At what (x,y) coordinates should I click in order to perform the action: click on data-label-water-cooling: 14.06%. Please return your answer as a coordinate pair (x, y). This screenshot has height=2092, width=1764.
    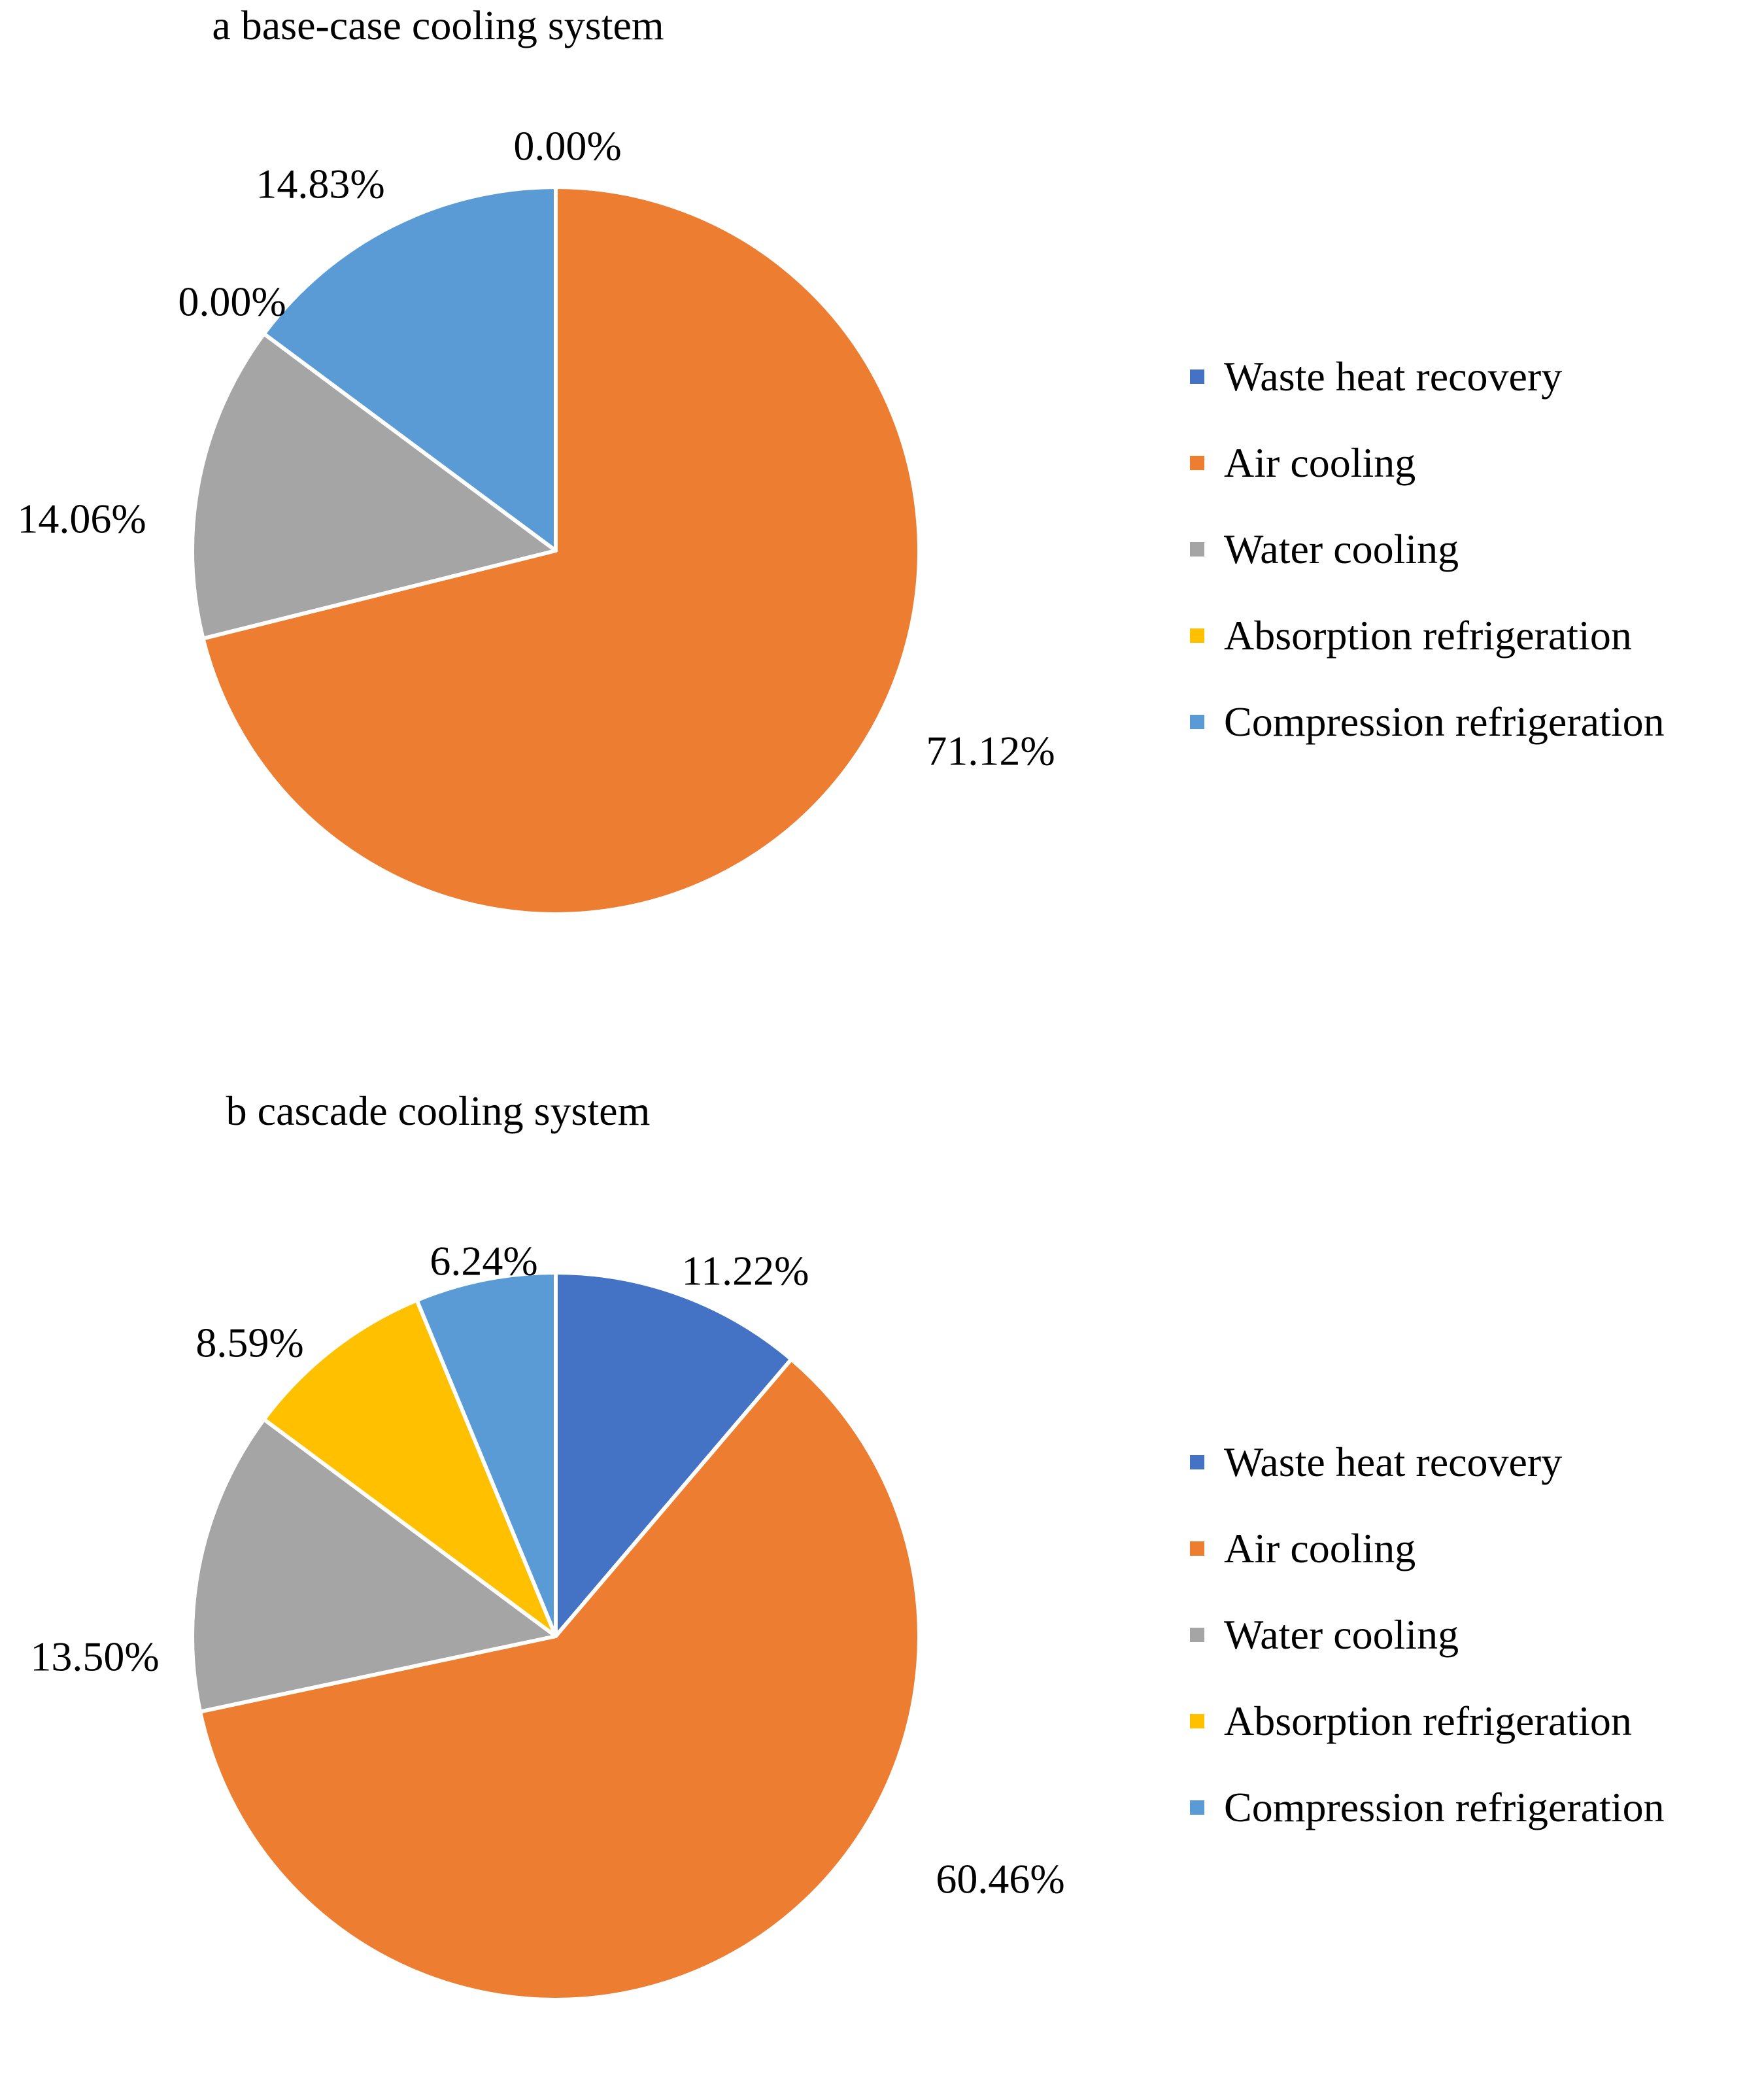
    Looking at the image, I should click on (81, 519).